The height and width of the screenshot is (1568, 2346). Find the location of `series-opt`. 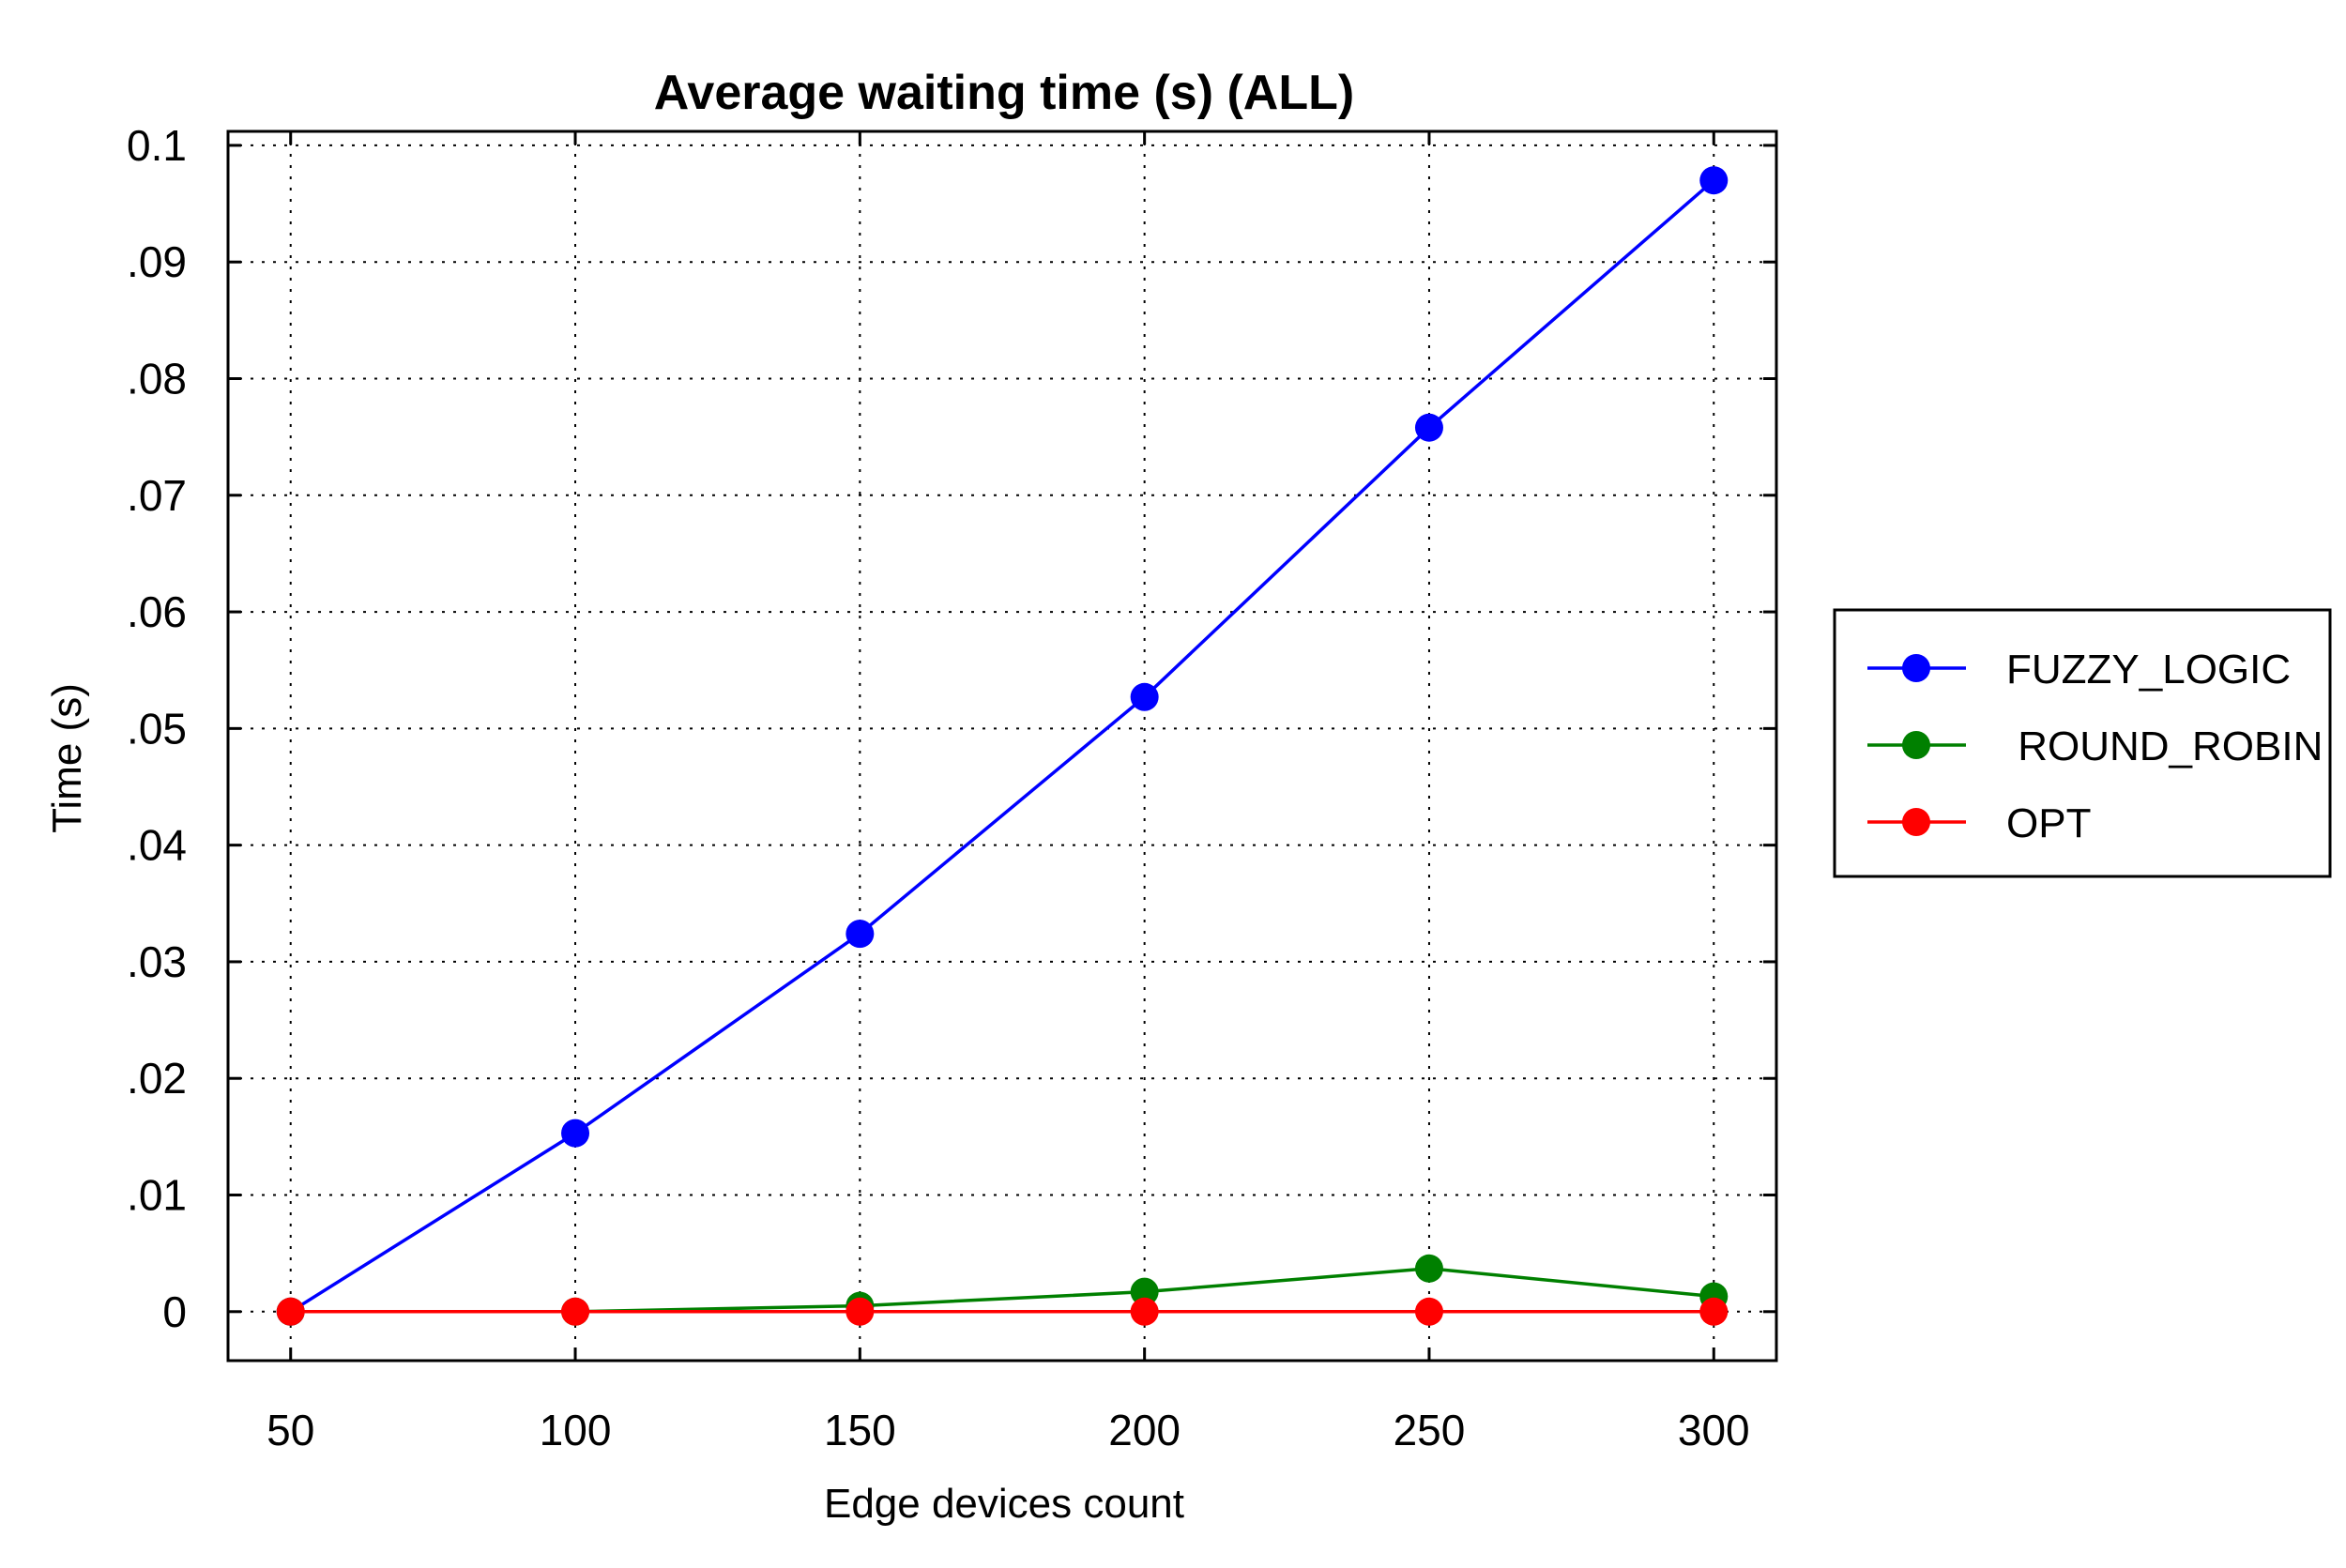

series-opt is located at coordinates (1003, 1311).